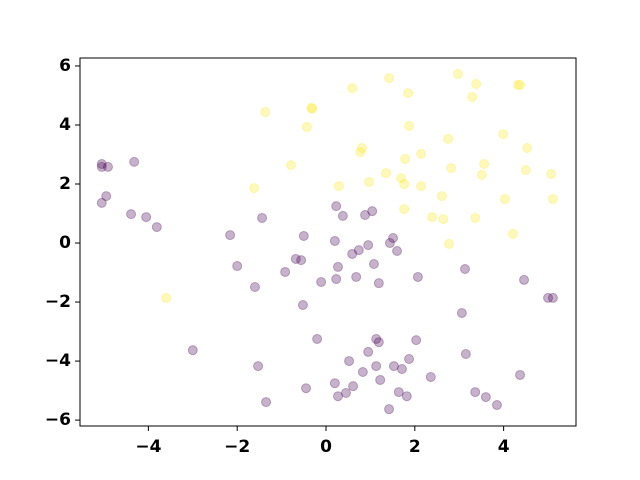 Image resolution: width=640 pixels, height=480 pixels. Describe the element at coordinates (148, 447) in the screenshot. I see `x-tick-label: −4` at that location.